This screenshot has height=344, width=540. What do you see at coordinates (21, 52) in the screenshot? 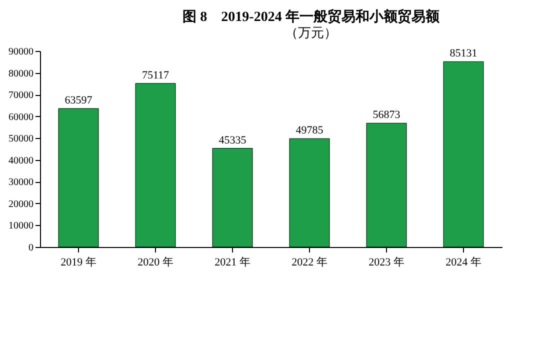
I see `y-tick-label: 90000` at bounding box center [21, 52].